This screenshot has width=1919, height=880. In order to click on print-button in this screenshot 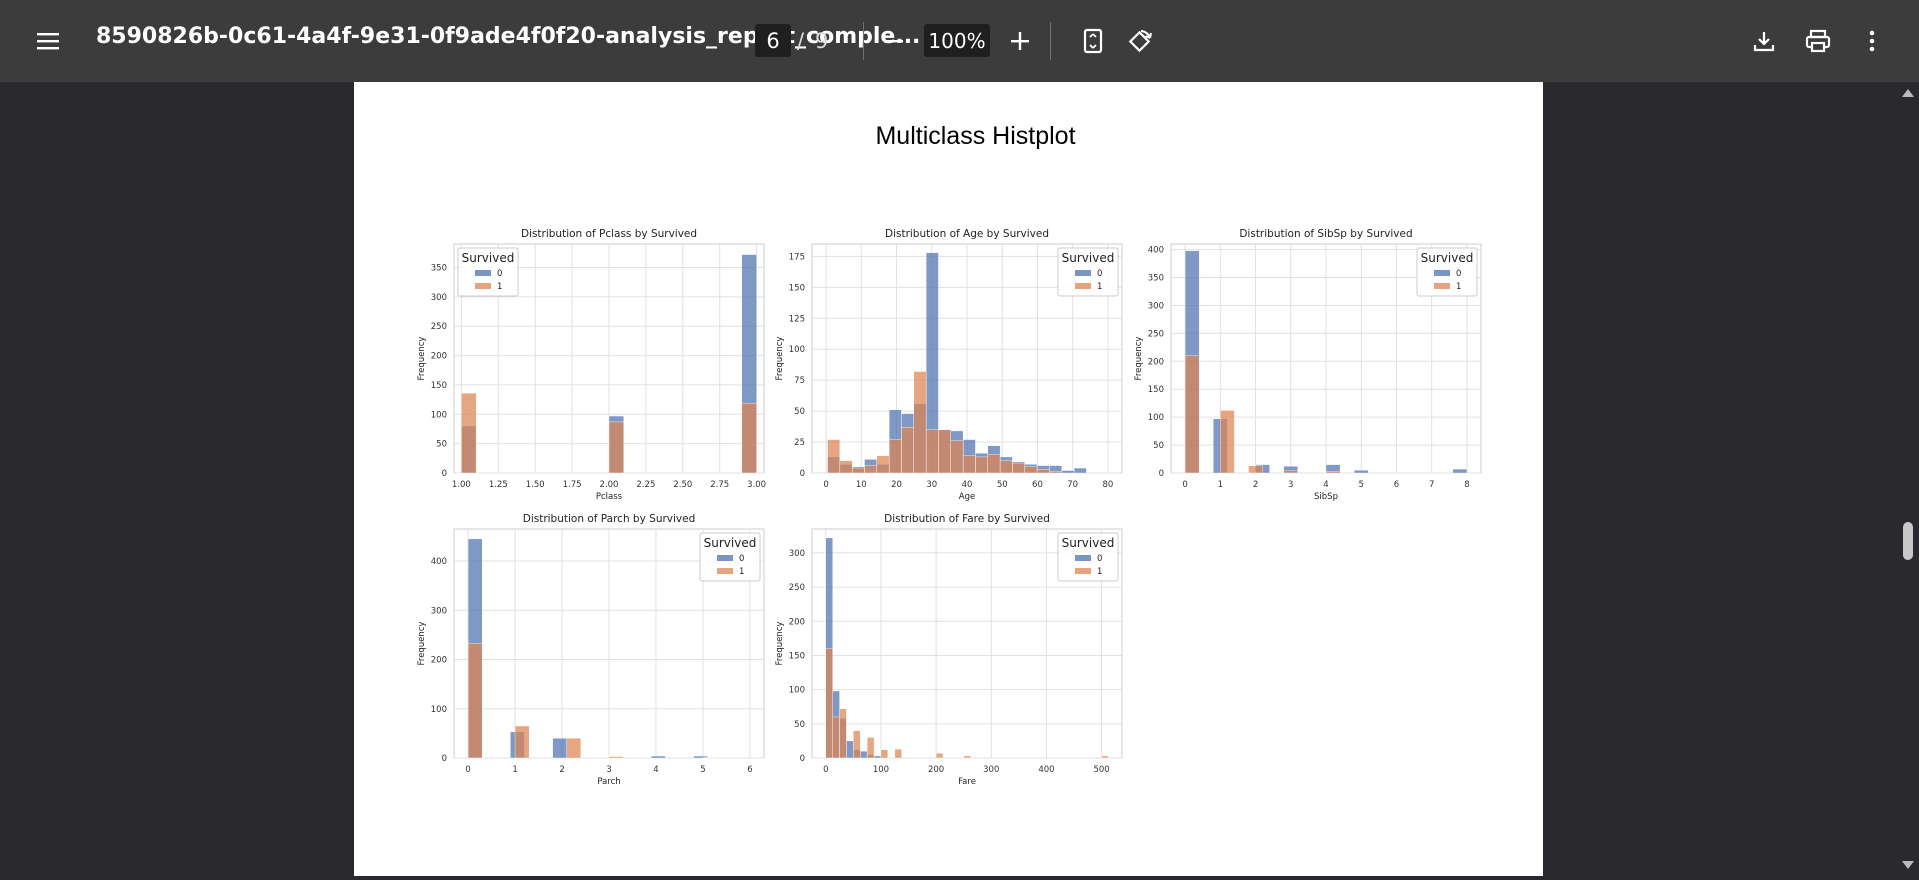, I will do `click(1818, 41)`.